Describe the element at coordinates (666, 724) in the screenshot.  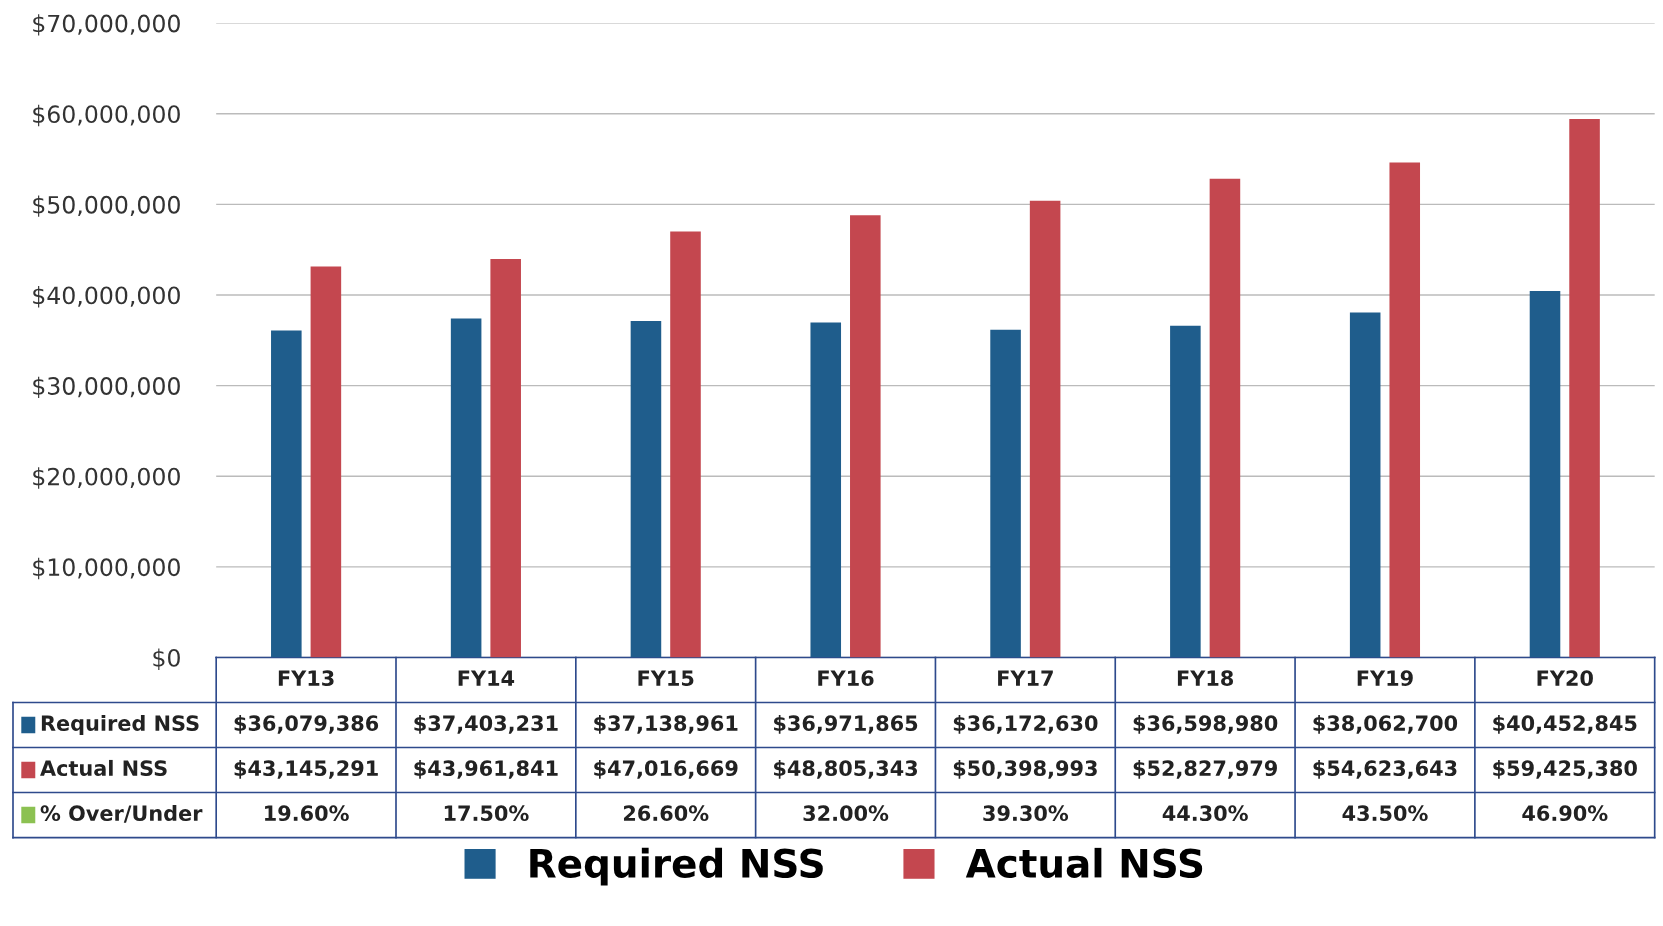
I see `data-label: $37,138,961` at that location.